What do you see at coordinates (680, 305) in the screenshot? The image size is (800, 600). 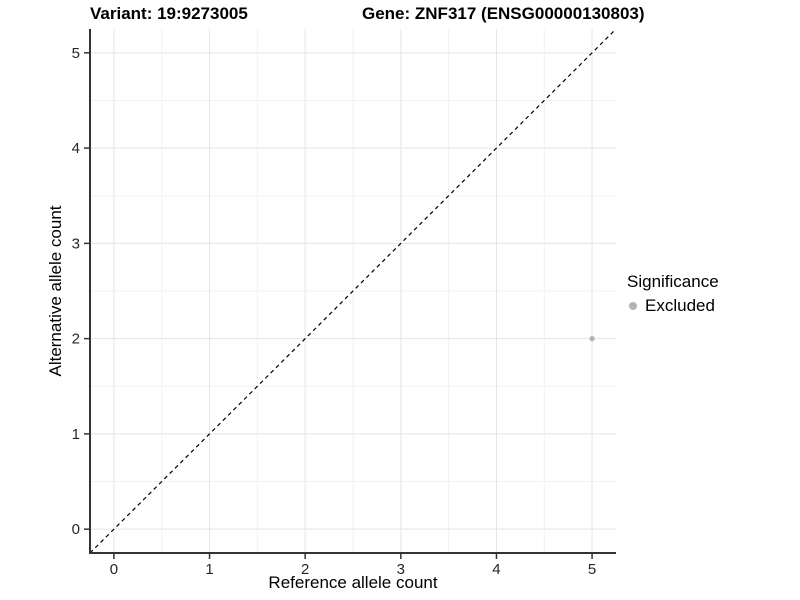 I see `legend-entry-label: Excluded` at bounding box center [680, 305].